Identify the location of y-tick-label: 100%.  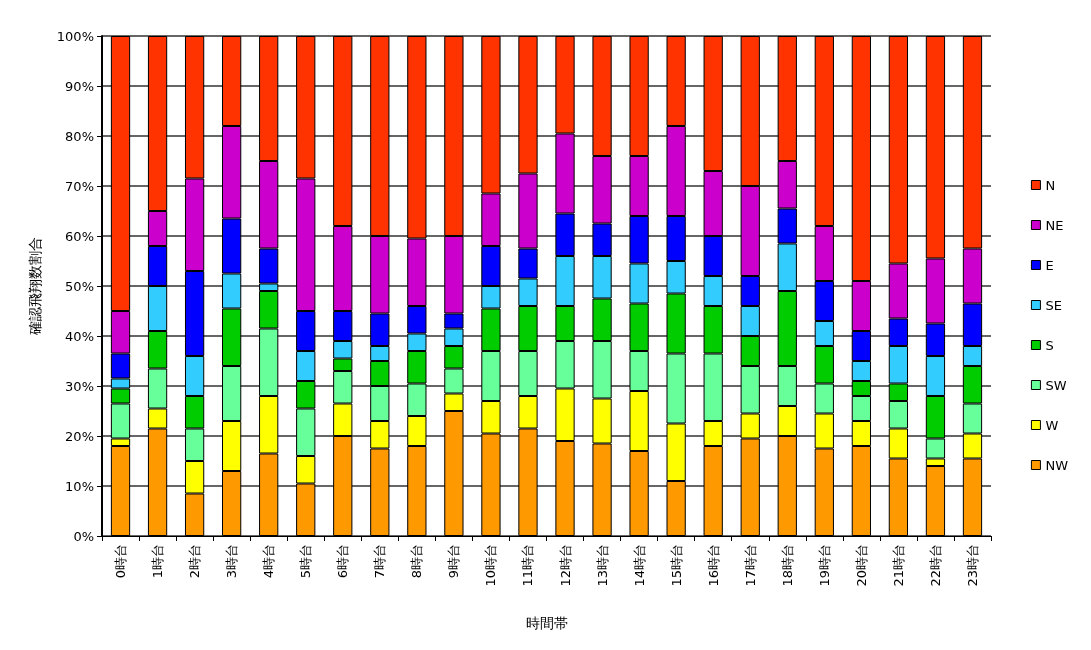
(75, 36).